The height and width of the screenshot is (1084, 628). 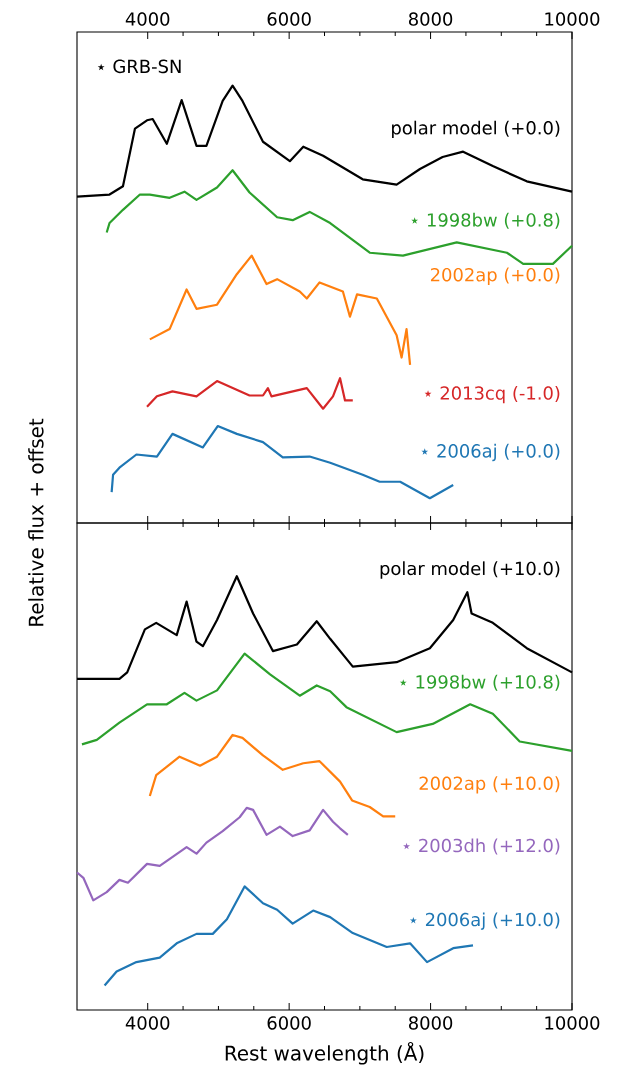 I want to click on series-label: polar model (+0.0), so click(x=476, y=129).